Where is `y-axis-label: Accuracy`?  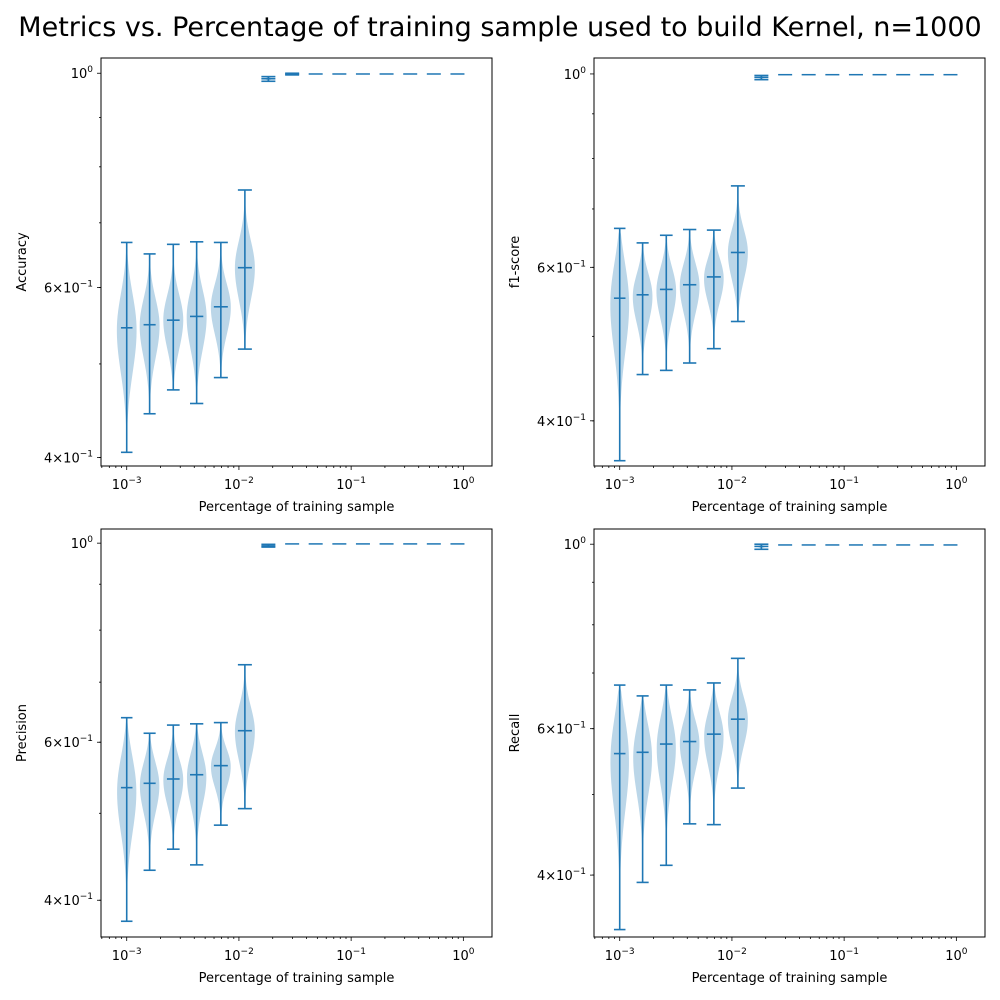 y-axis-label: Accuracy is located at coordinates (22, 262).